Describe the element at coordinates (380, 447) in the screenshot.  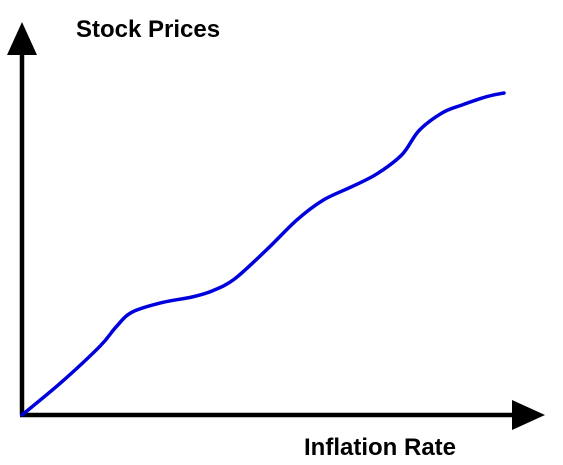
I see `x-axis-label: Inflation Rate` at that location.